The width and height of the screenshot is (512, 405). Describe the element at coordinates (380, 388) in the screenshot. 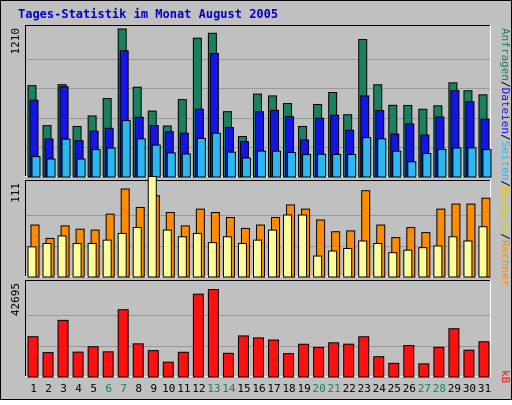

I see `day-label: 24` at that location.